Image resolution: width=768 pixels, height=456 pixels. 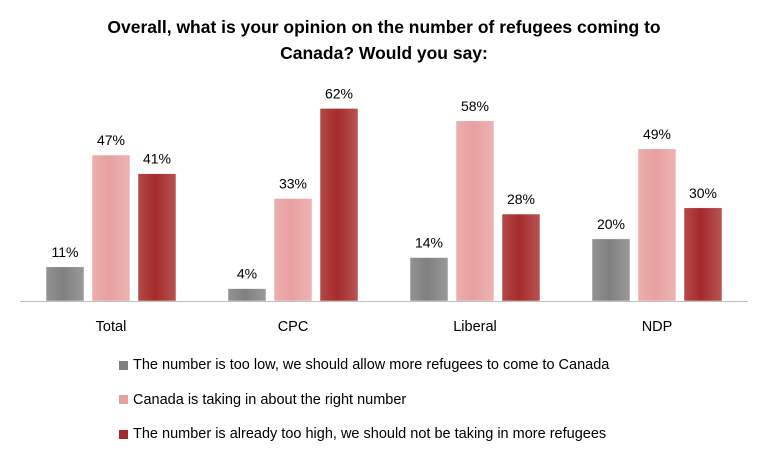 I want to click on data-label-about-right-liberal: 58%, so click(x=475, y=106).